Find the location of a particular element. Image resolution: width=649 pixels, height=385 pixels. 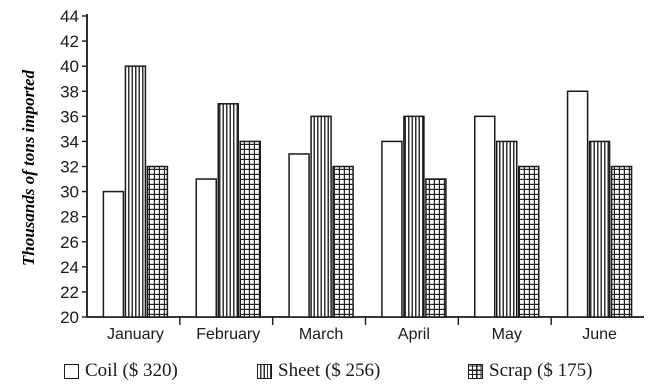

bar-sheet-april is located at coordinates (414, 216).